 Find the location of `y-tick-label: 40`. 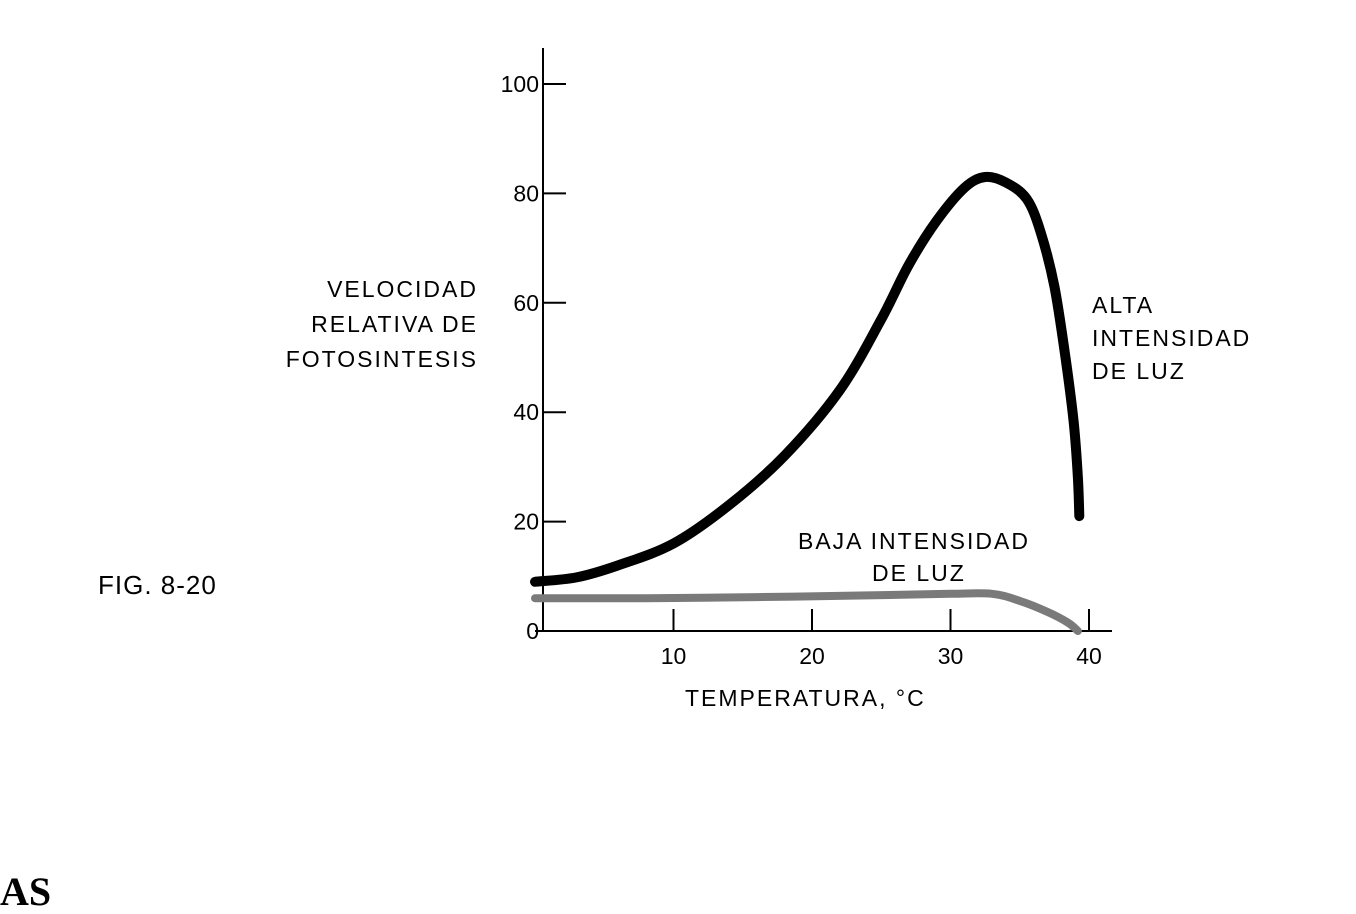

y-tick-label: 40 is located at coordinates (526, 412).